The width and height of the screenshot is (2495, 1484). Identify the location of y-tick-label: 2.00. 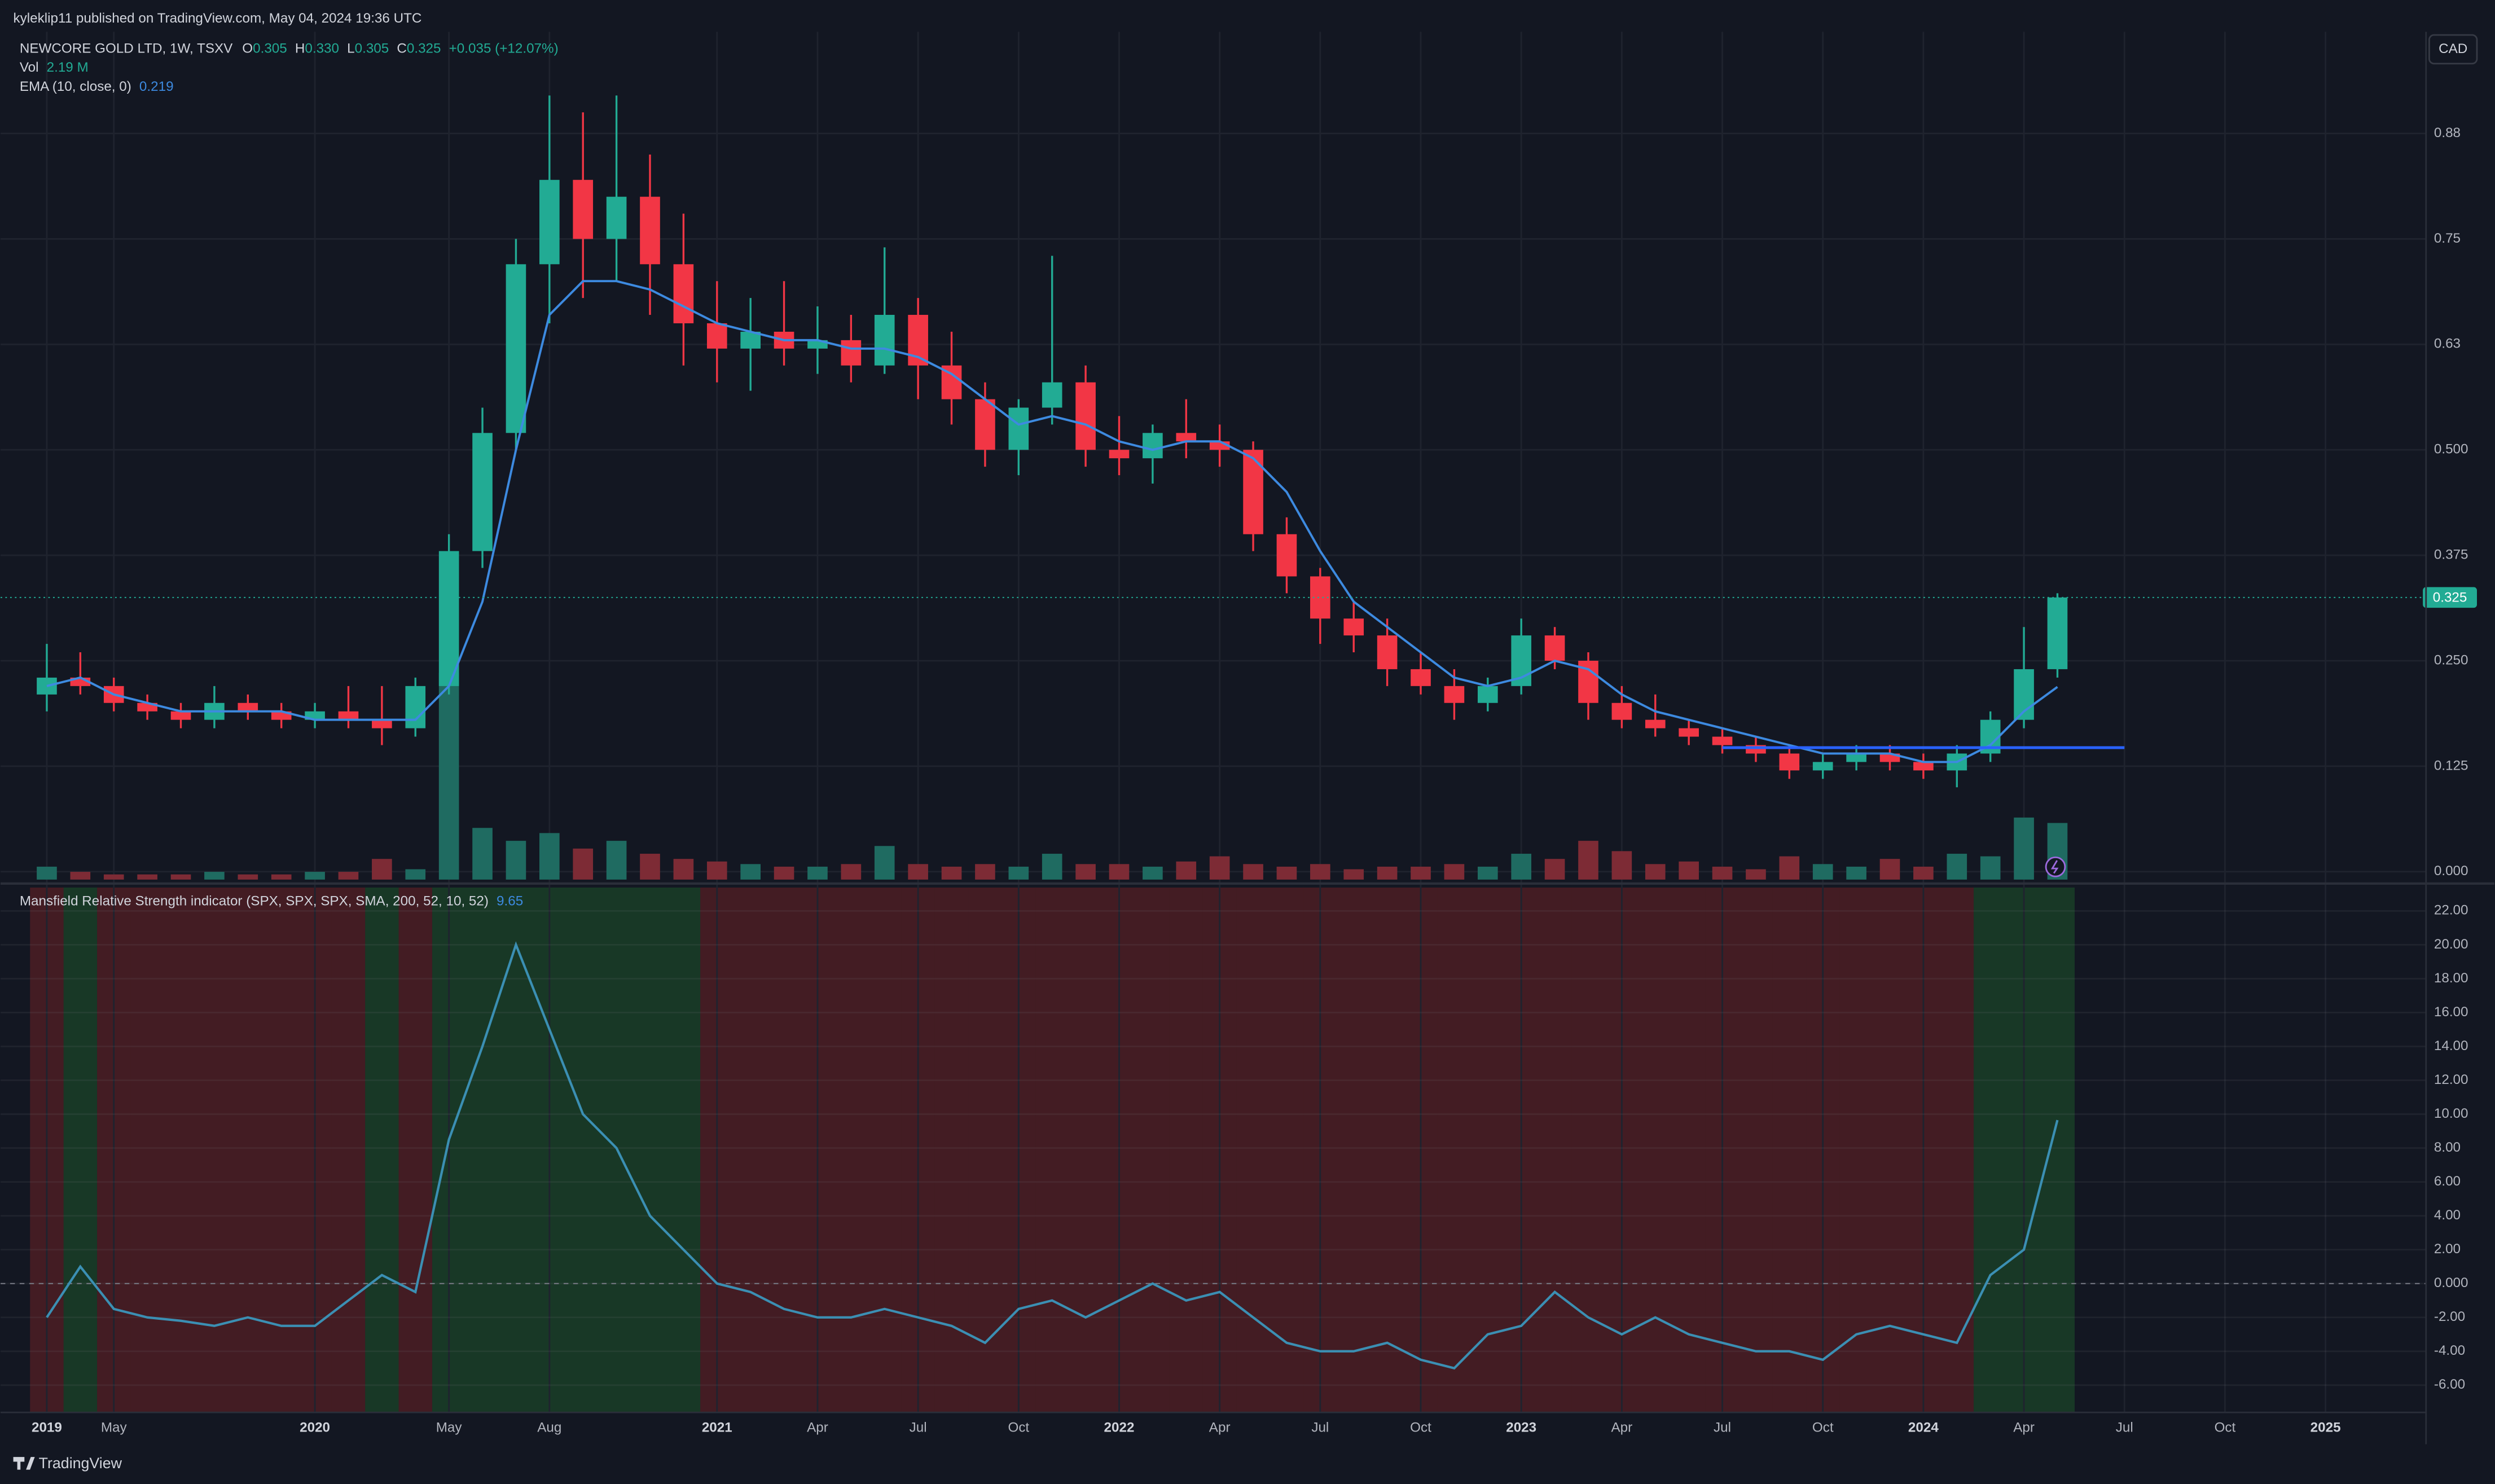
(2447, 1249).